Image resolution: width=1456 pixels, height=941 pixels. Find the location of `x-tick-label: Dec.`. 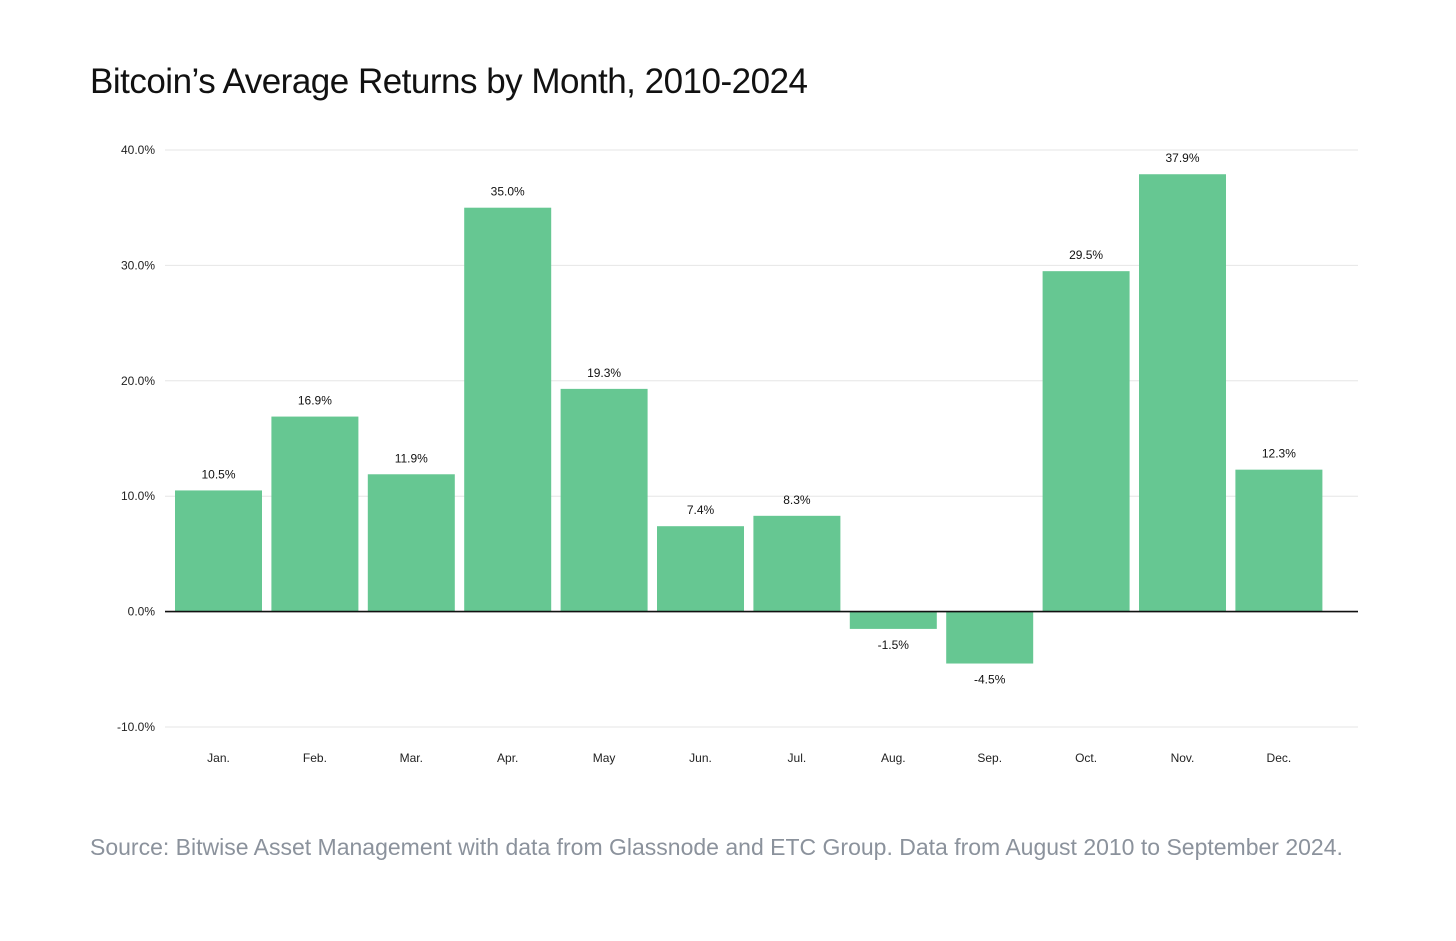

x-tick-label: Dec. is located at coordinates (1279, 758).